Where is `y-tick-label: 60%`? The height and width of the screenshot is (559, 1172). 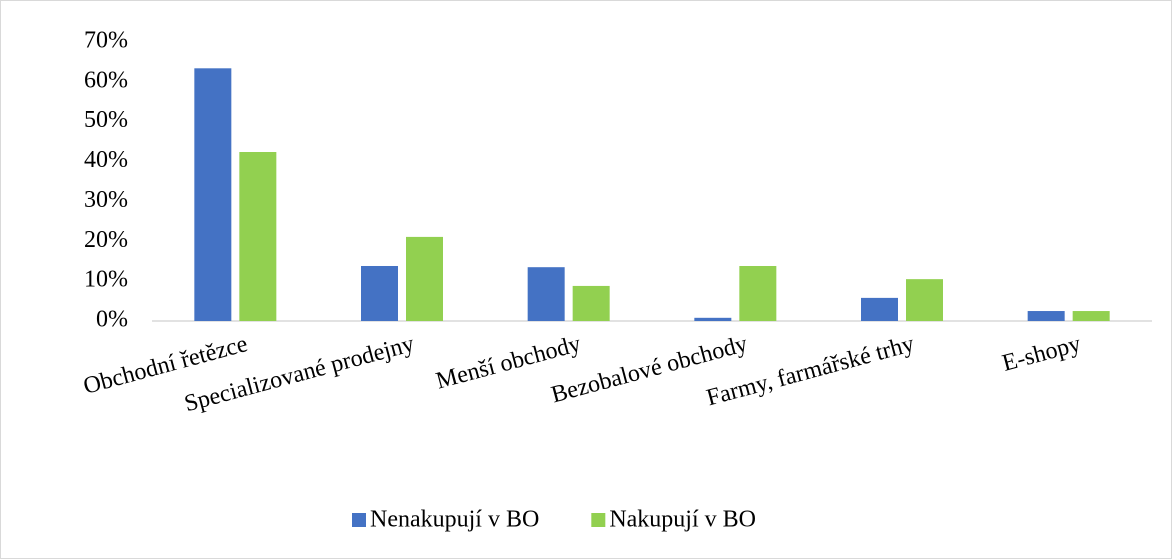
y-tick-label: 60% is located at coordinates (106, 80).